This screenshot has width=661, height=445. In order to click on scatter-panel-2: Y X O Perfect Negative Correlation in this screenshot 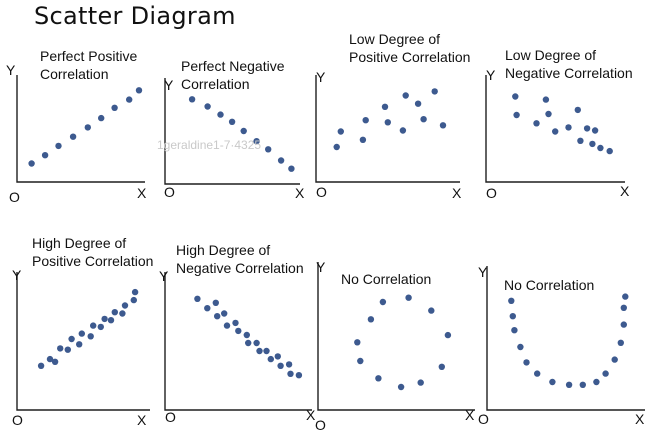, I will do `click(234, 129)`.